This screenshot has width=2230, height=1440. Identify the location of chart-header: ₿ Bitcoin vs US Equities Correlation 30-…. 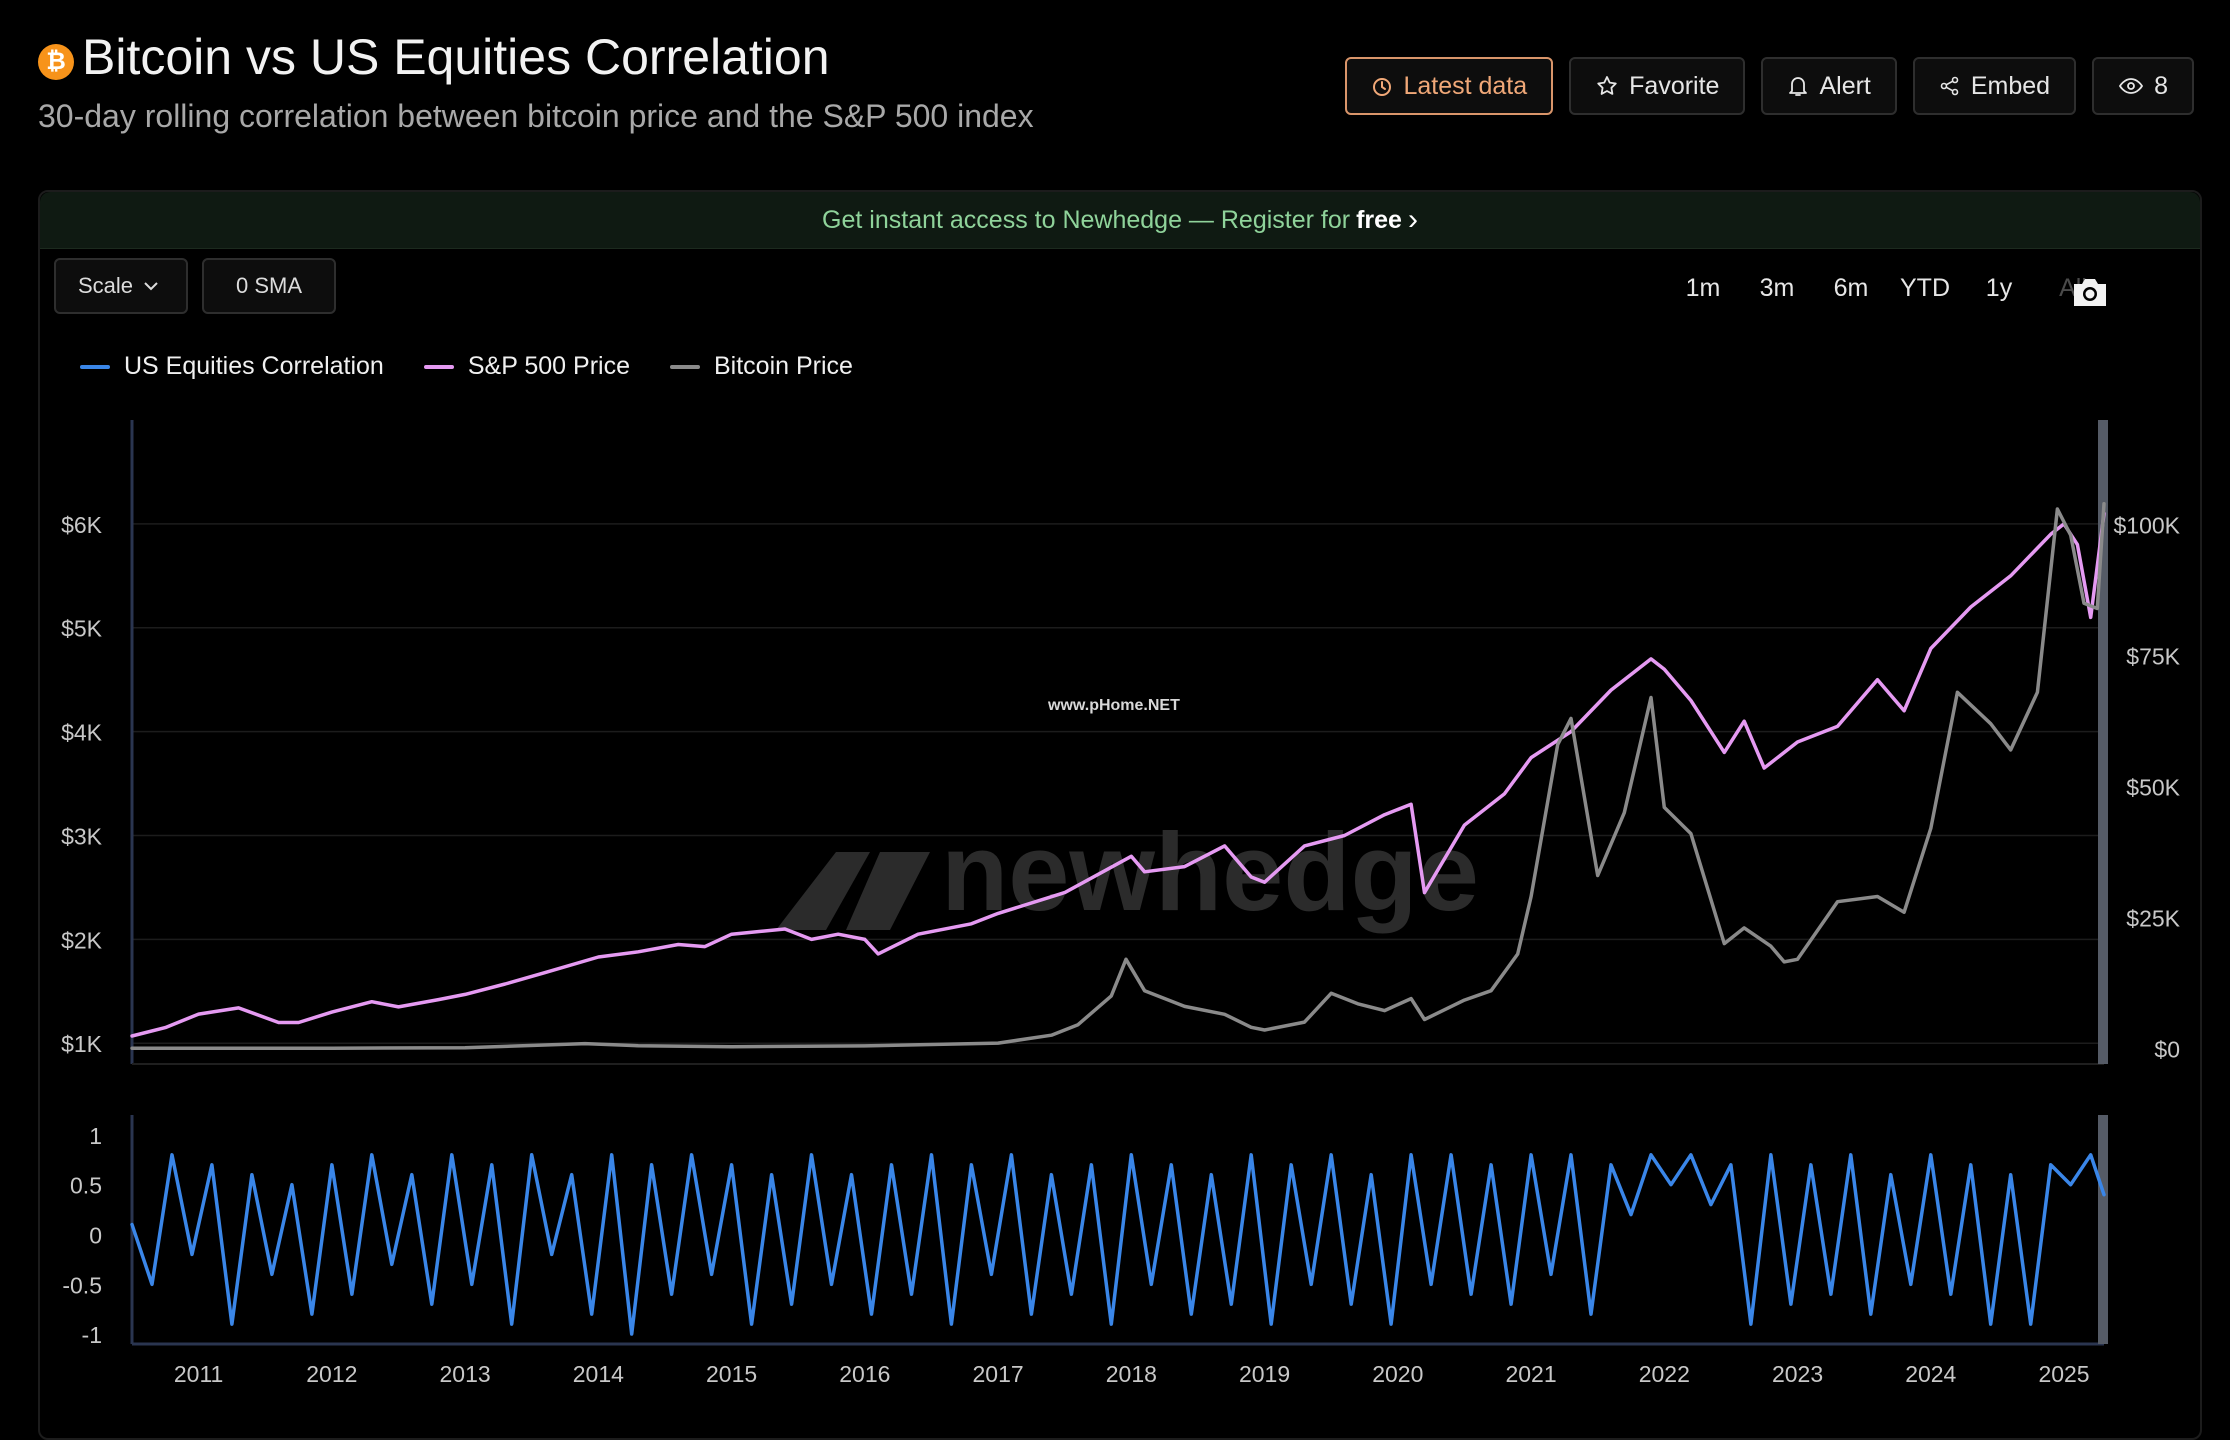
(636, 88).